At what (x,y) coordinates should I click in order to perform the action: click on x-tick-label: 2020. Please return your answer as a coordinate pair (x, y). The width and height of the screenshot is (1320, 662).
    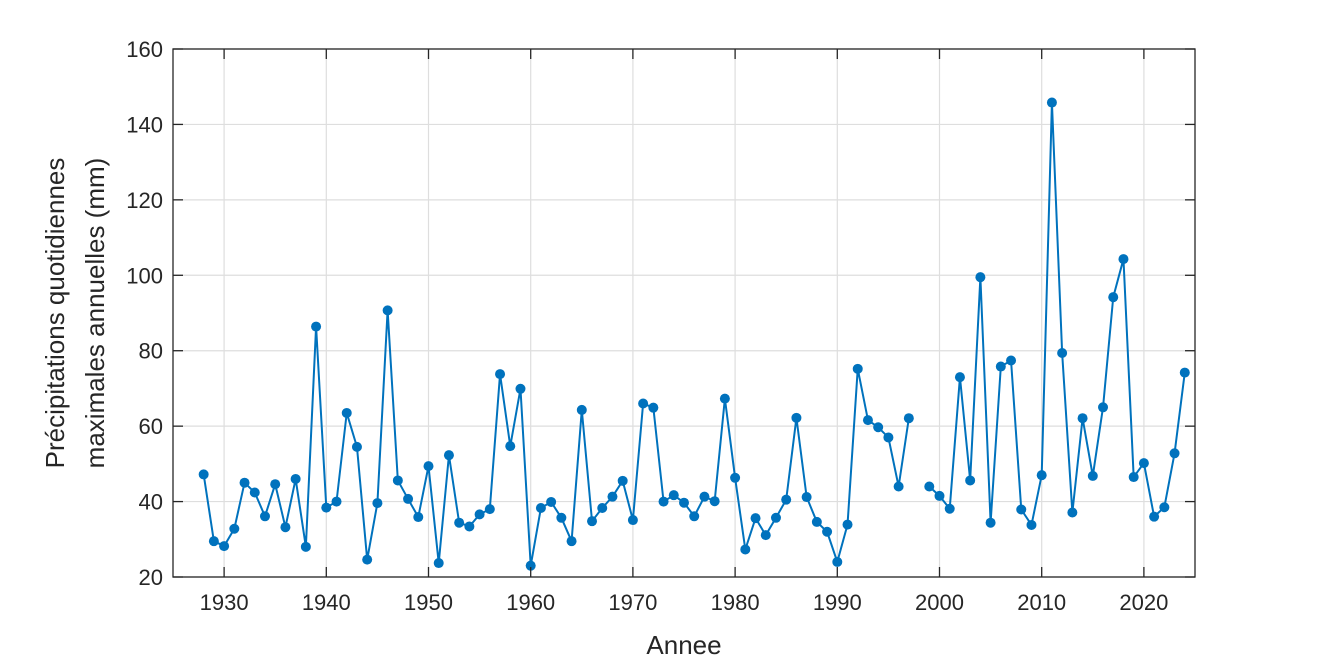
    Looking at the image, I should click on (1143, 602).